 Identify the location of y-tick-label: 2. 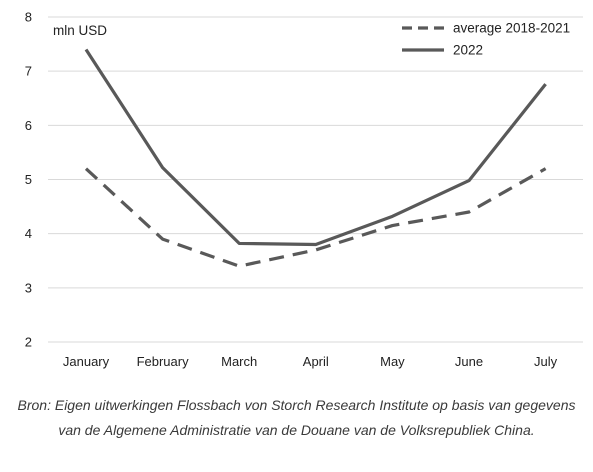
(28, 342).